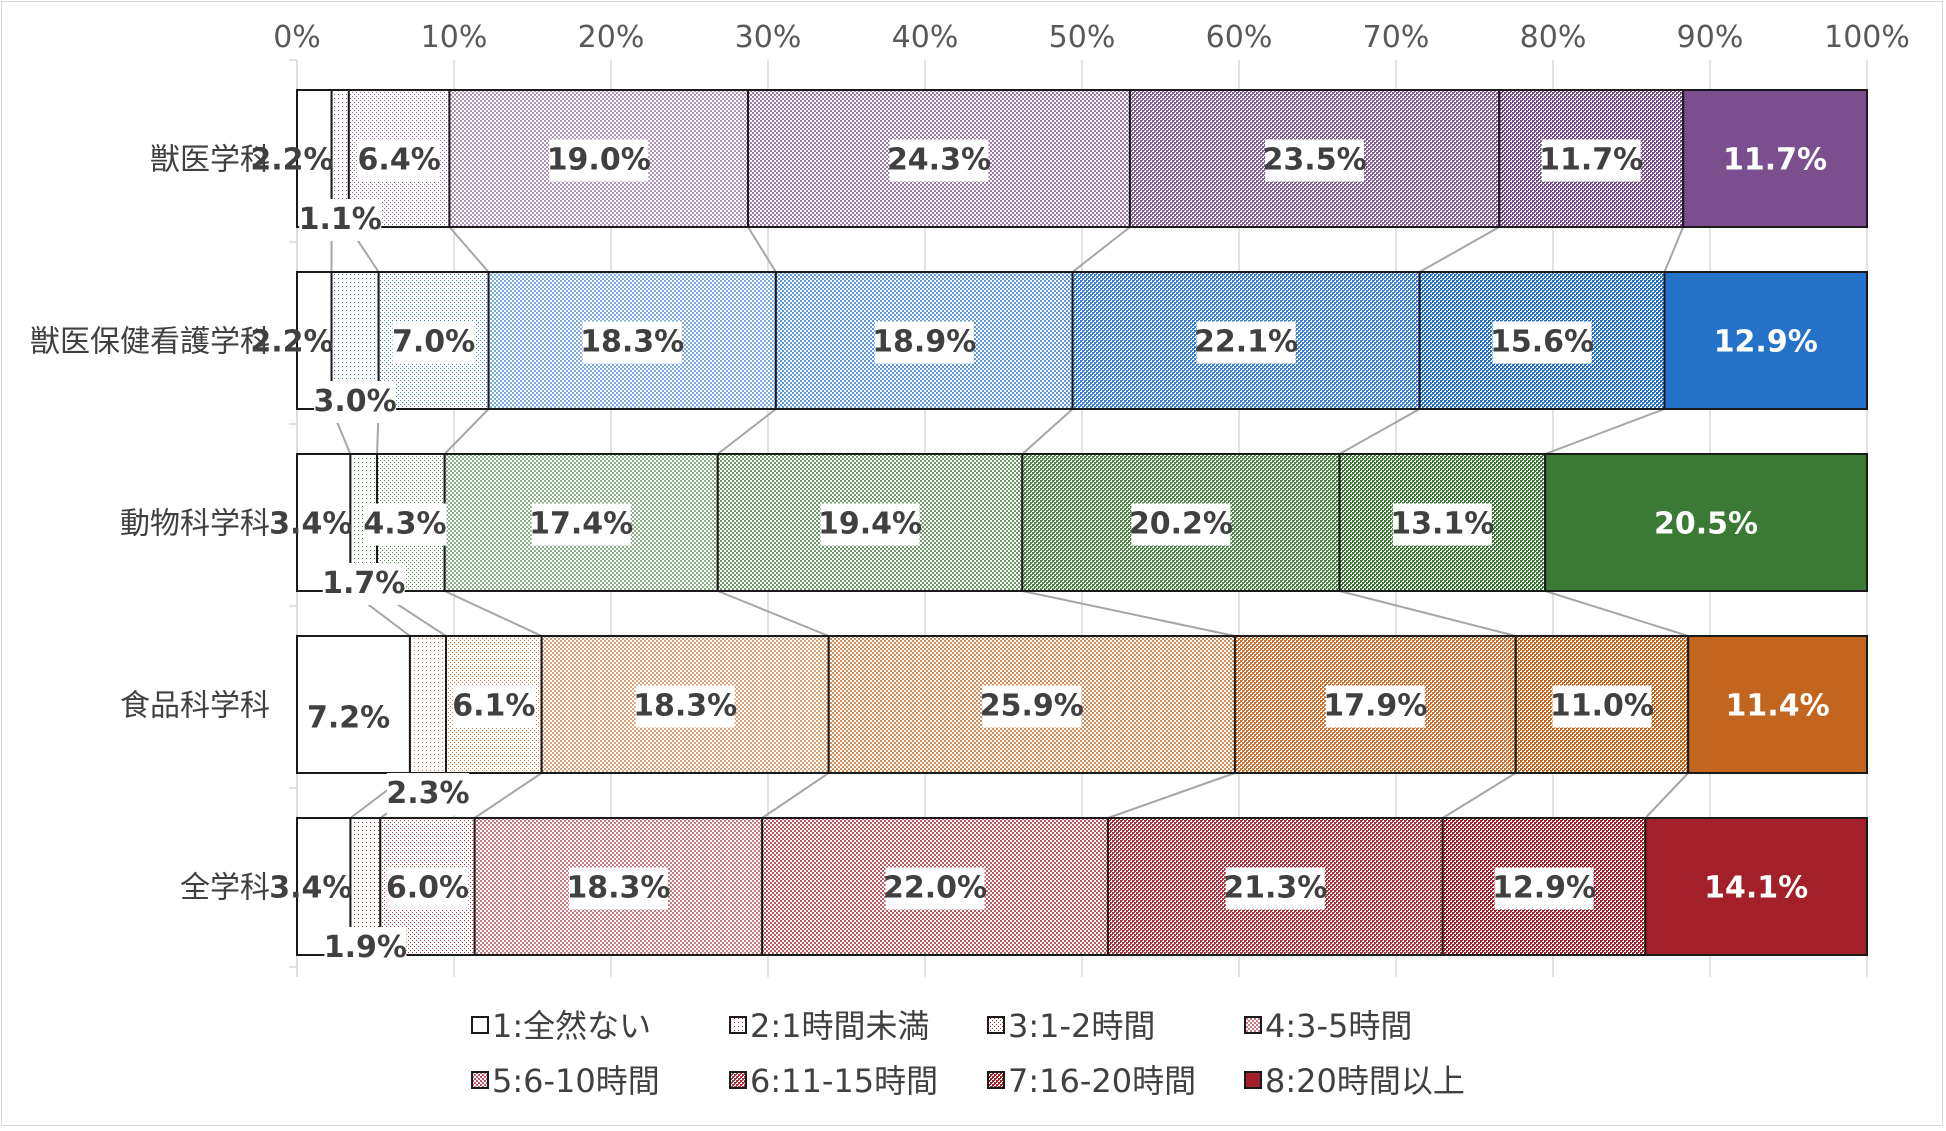 This screenshot has width=1946, height=1131. I want to click on legend-label: 8:20時間以上, so click(1365, 1081).